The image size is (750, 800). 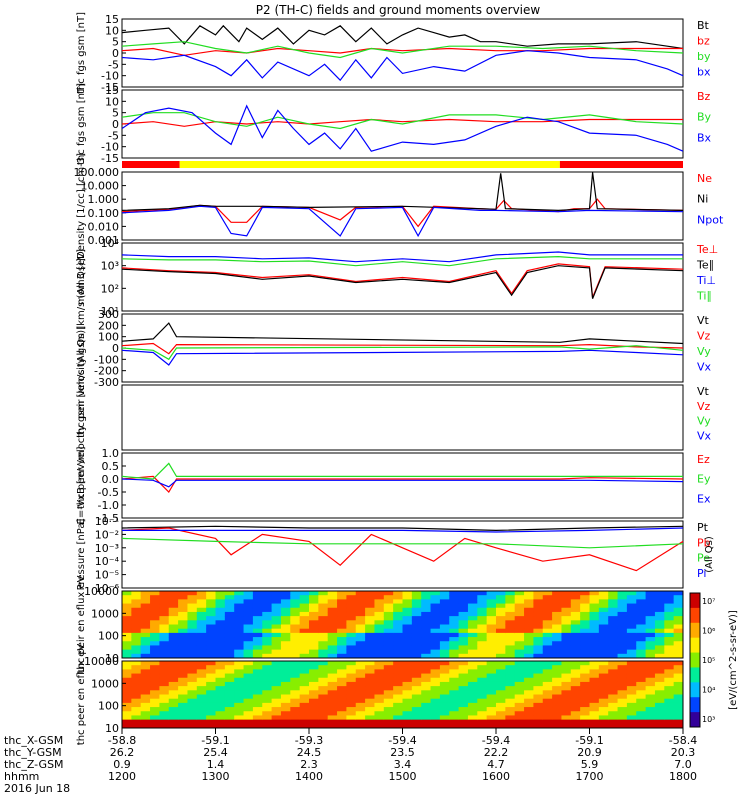 What do you see at coordinates (704, 479) in the screenshot?
I see `legend-Ey: Ey` at bounding box center [704, 479].